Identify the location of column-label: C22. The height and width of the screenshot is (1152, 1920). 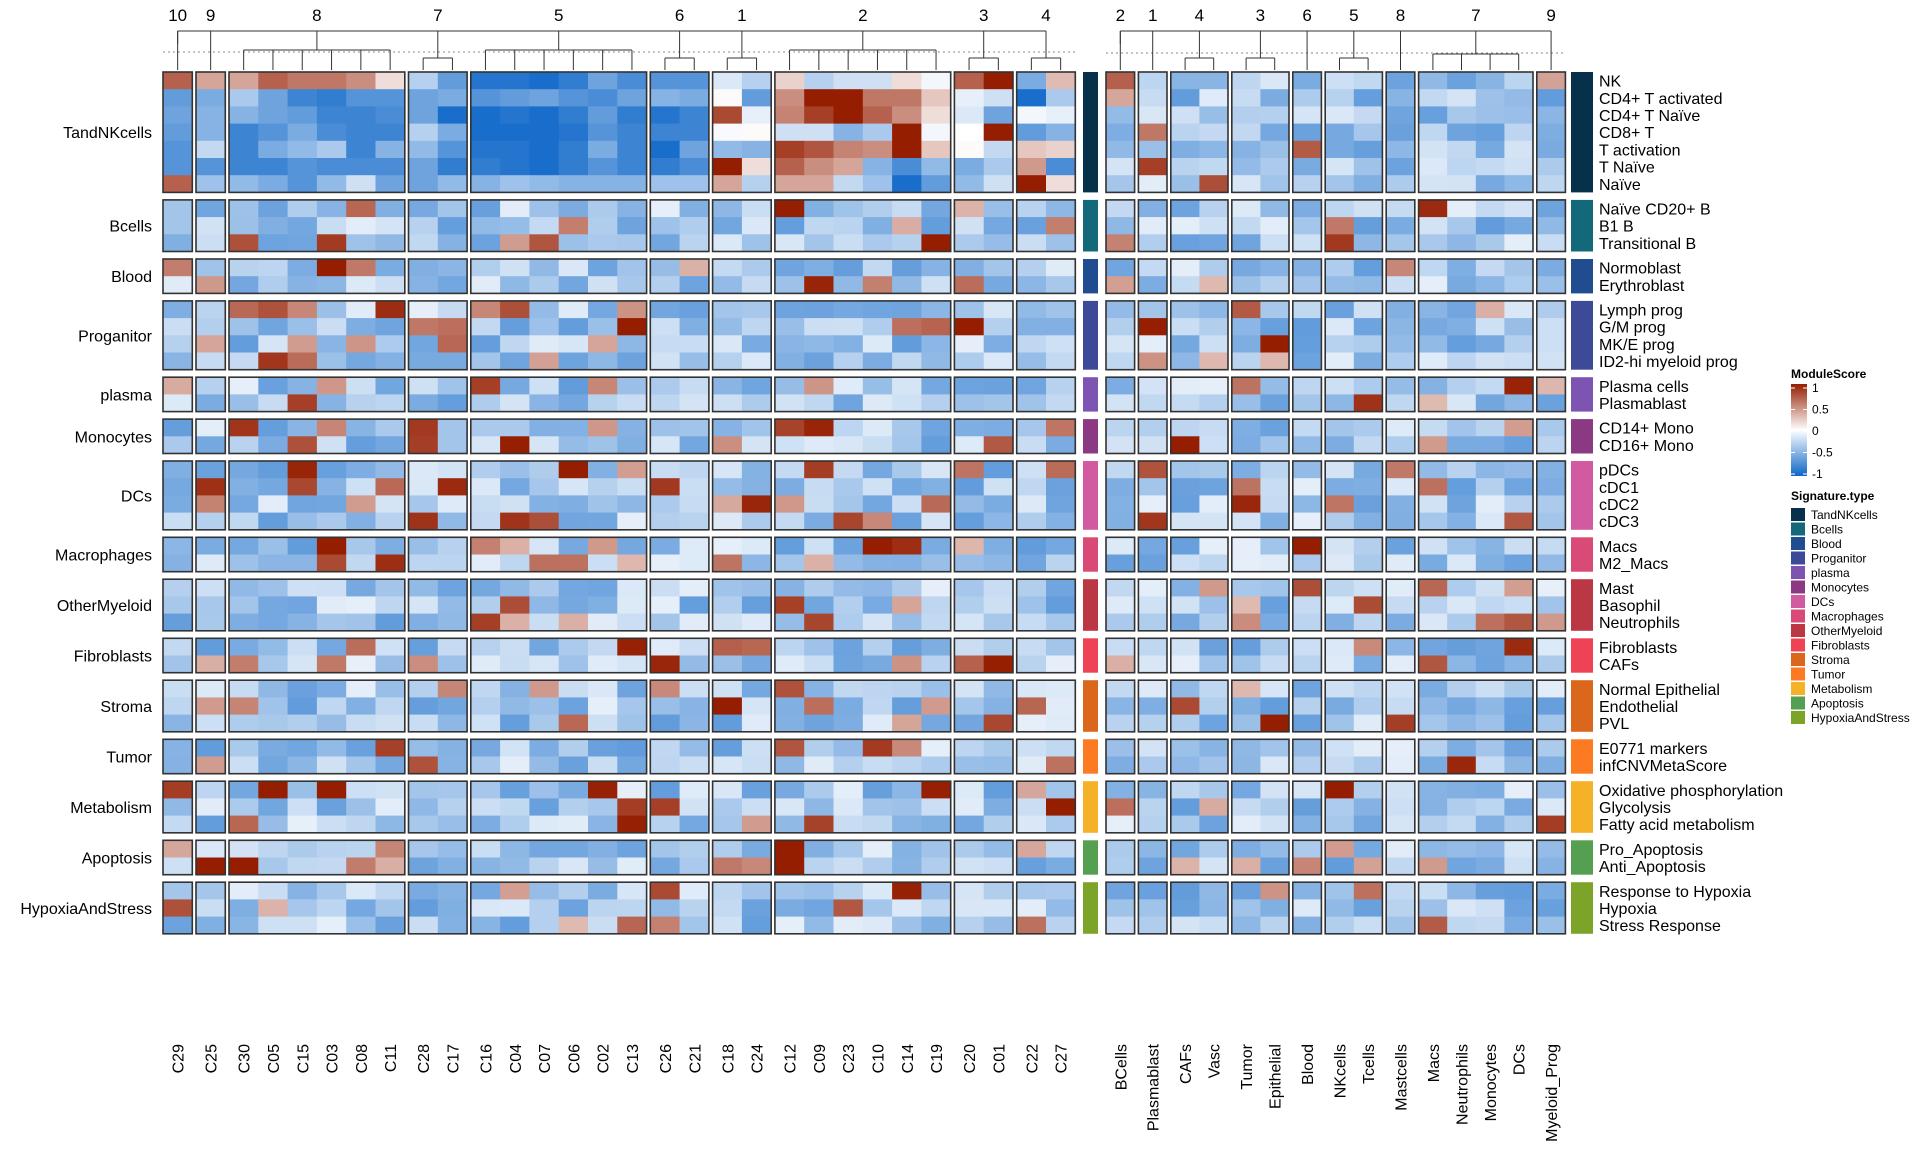
(1032, 1058).